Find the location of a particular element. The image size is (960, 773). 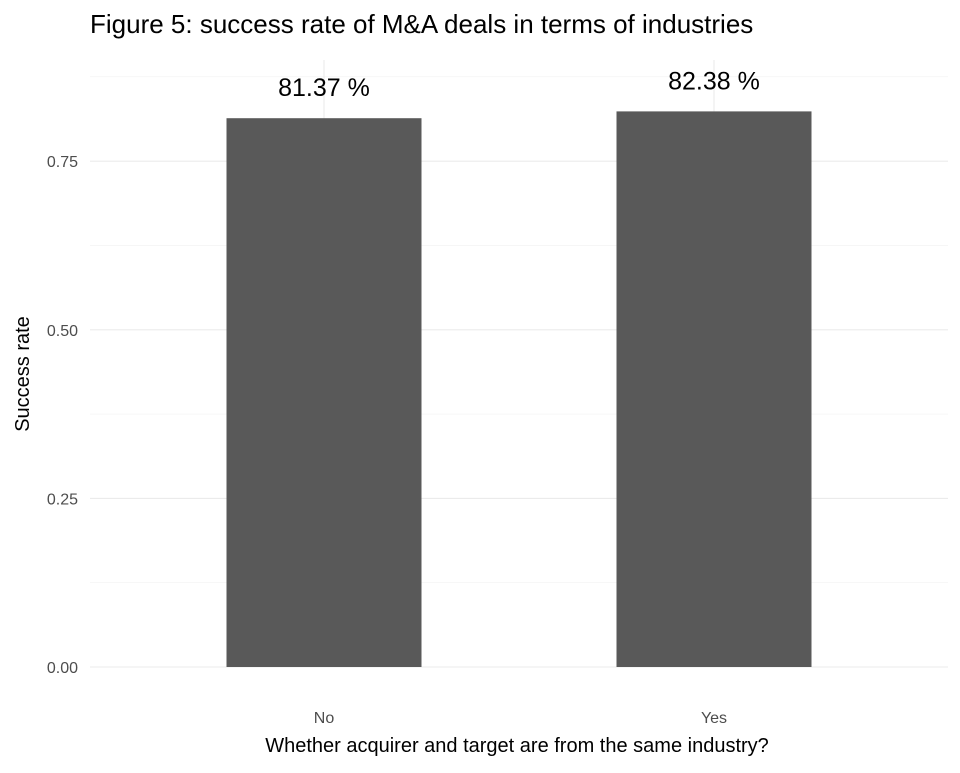

x-tick-label: Yes is located at coordinates (714, 718).